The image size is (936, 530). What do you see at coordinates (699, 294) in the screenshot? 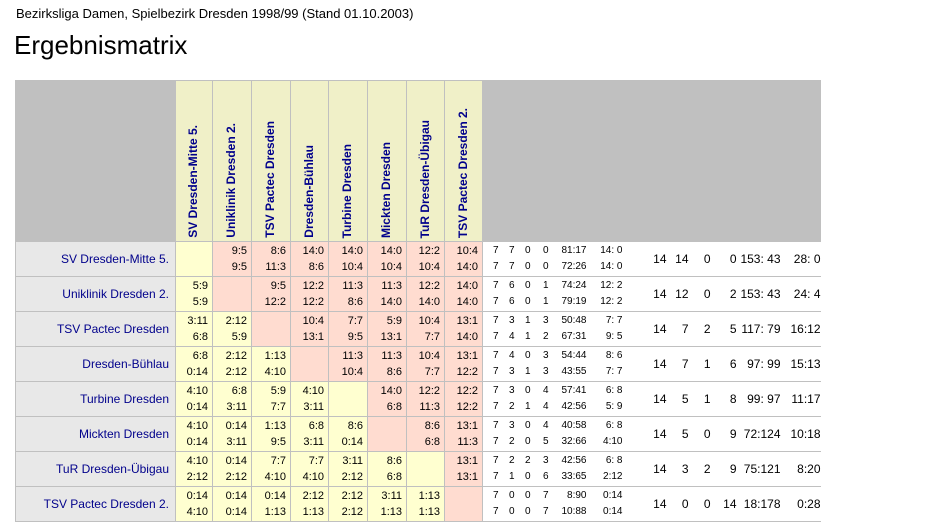
I see `total-stat-cell: 0` at bounding box center [699, 294].